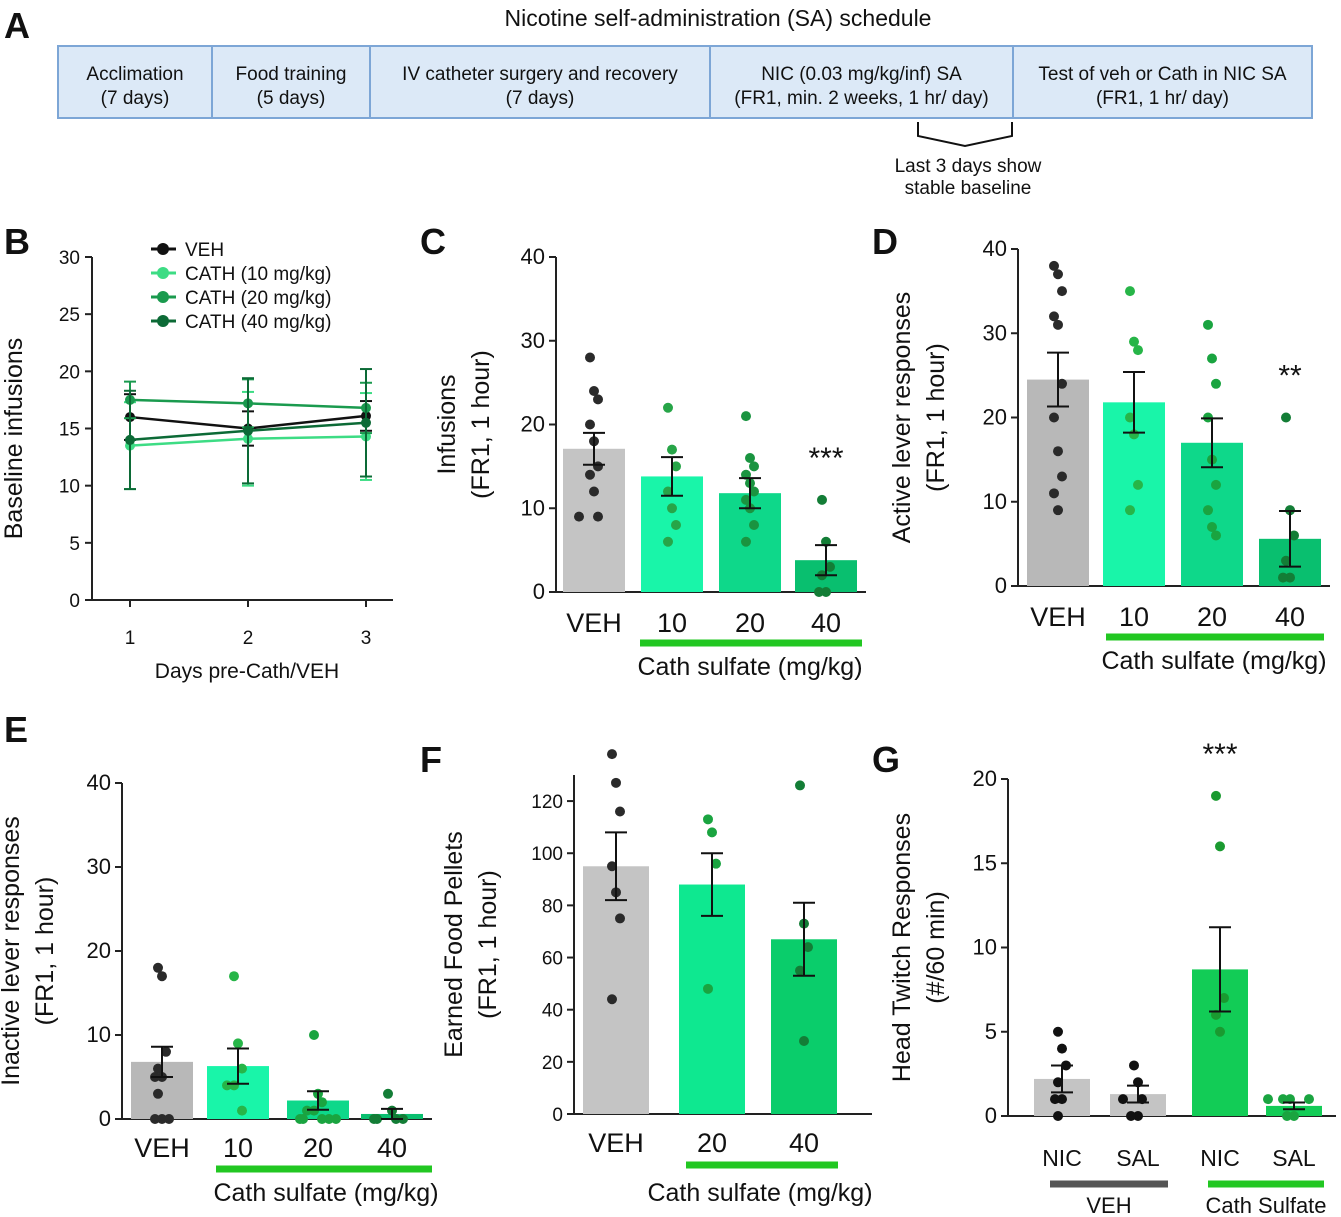 The width and height of the screenshot is (1341, 1217). What do you see at coordinates (552, 959) in the screenshot?
I see `y-tick-label: 60` at bounding box center [552, 959].